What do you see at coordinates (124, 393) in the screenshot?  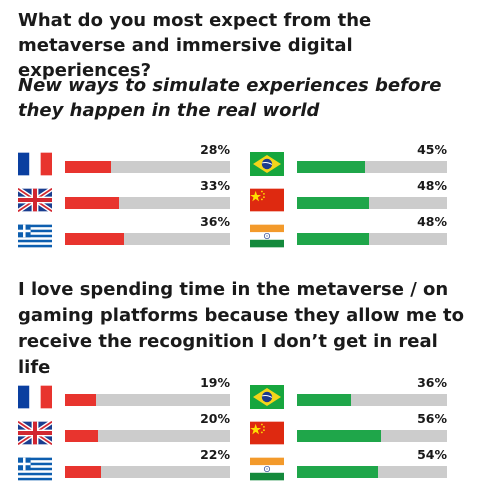 I see `bar-row-france: 19%` at bounding box center [124, 393].